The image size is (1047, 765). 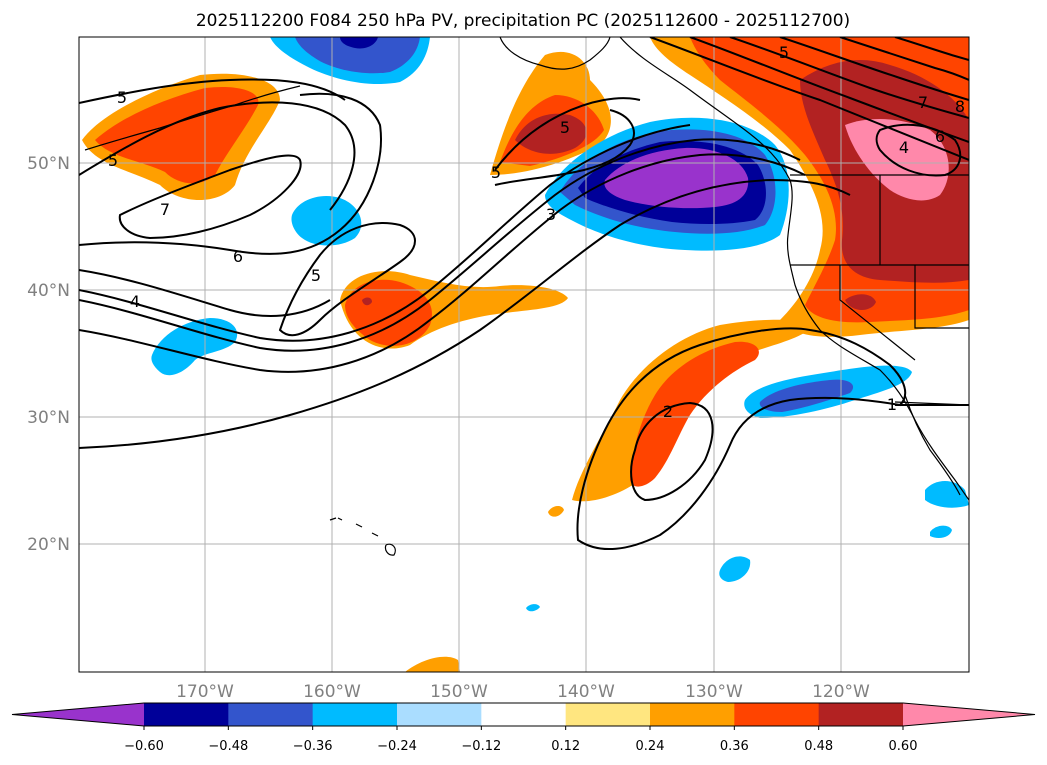 I want to click on lat-label-30n: 30°N, so click(x=48, y=418).